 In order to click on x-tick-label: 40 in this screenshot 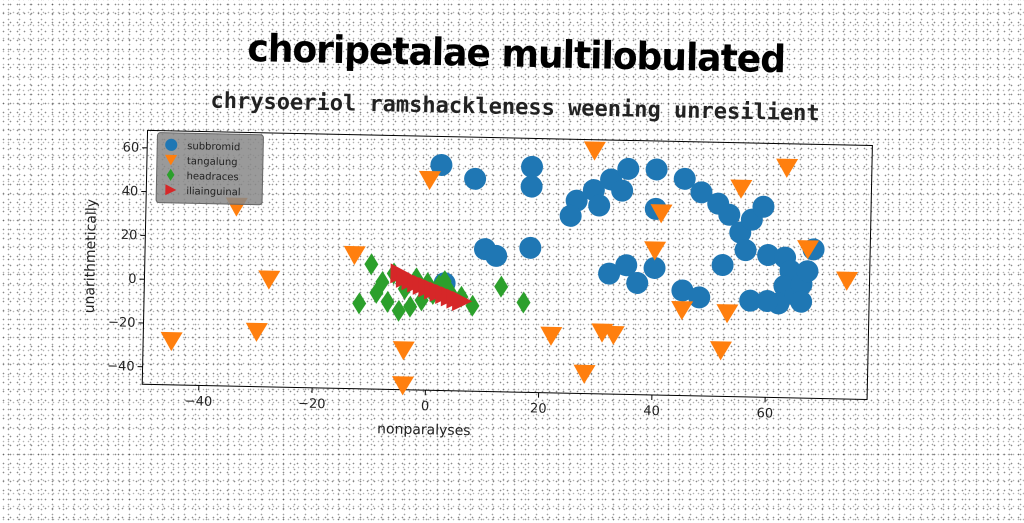, I will do `click(651, 411)`.